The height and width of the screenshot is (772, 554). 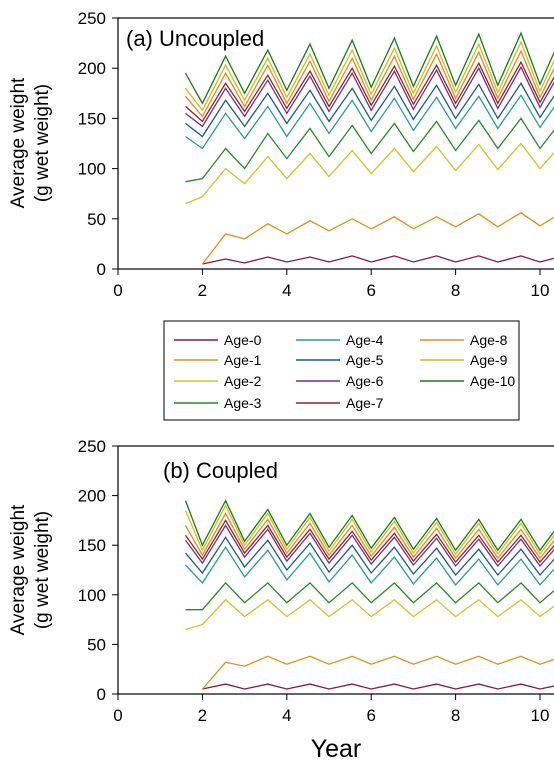 I want to click on panel-b-xtick-label: 6, so click(x=370, y=715).